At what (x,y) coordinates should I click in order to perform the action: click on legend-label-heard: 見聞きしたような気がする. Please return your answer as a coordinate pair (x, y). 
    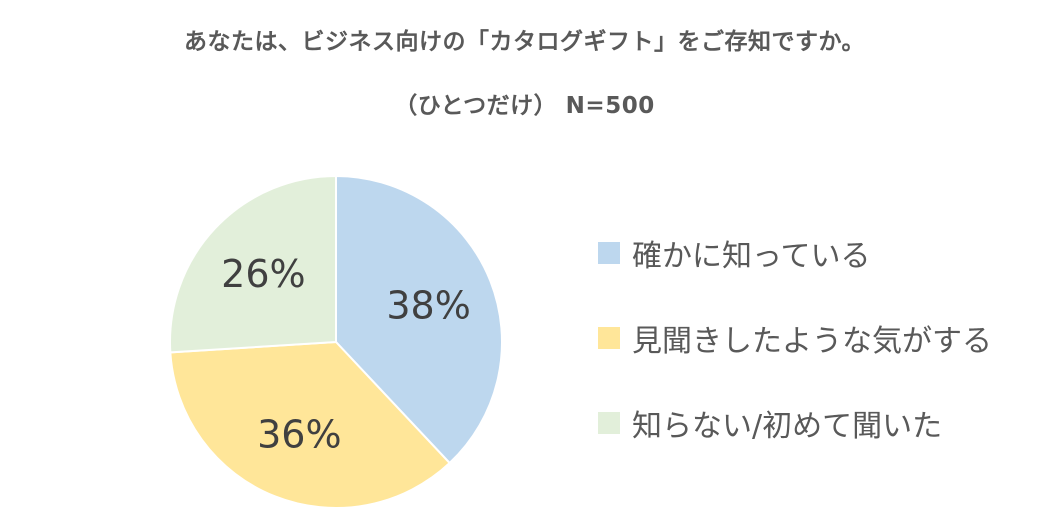
    Looking at the image, I should click on (812, 341).